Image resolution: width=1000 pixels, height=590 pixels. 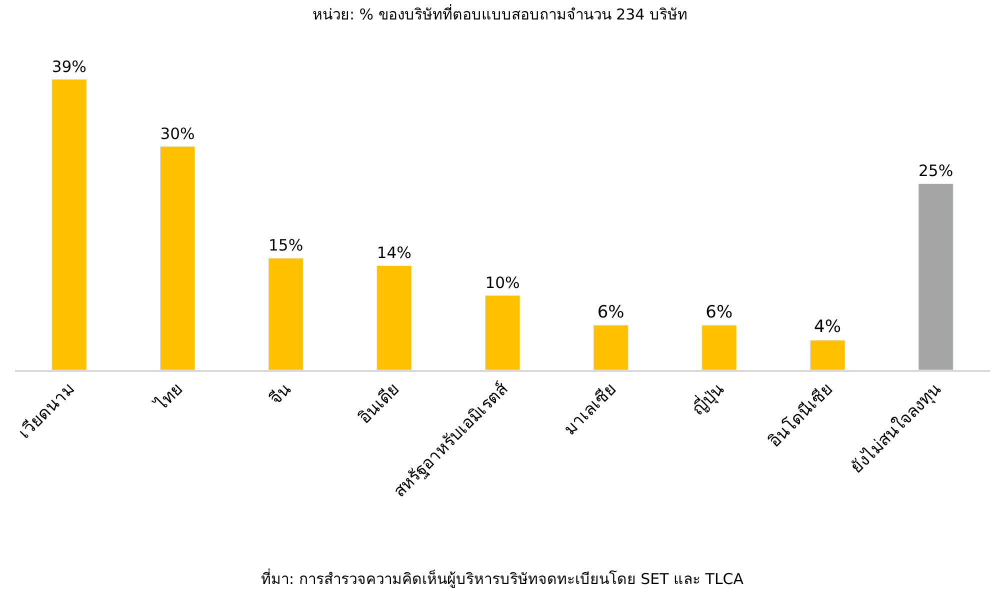 I want to click on chart-title: หน่วย: % ของบริษัทที่ตอบแบบสอบถามจำนวน 234 บริษัท, so click(x=500, y=13).